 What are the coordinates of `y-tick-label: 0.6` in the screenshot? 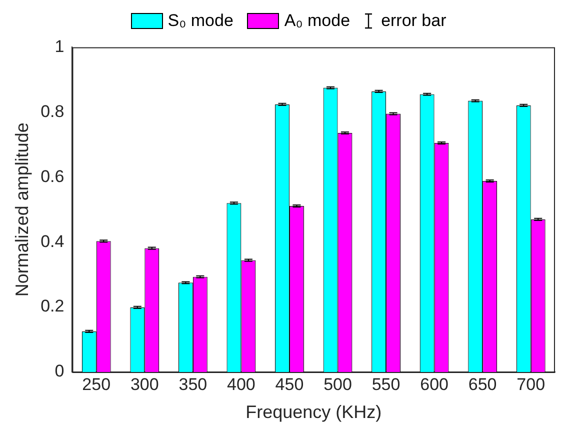 It's located at (52, 176).